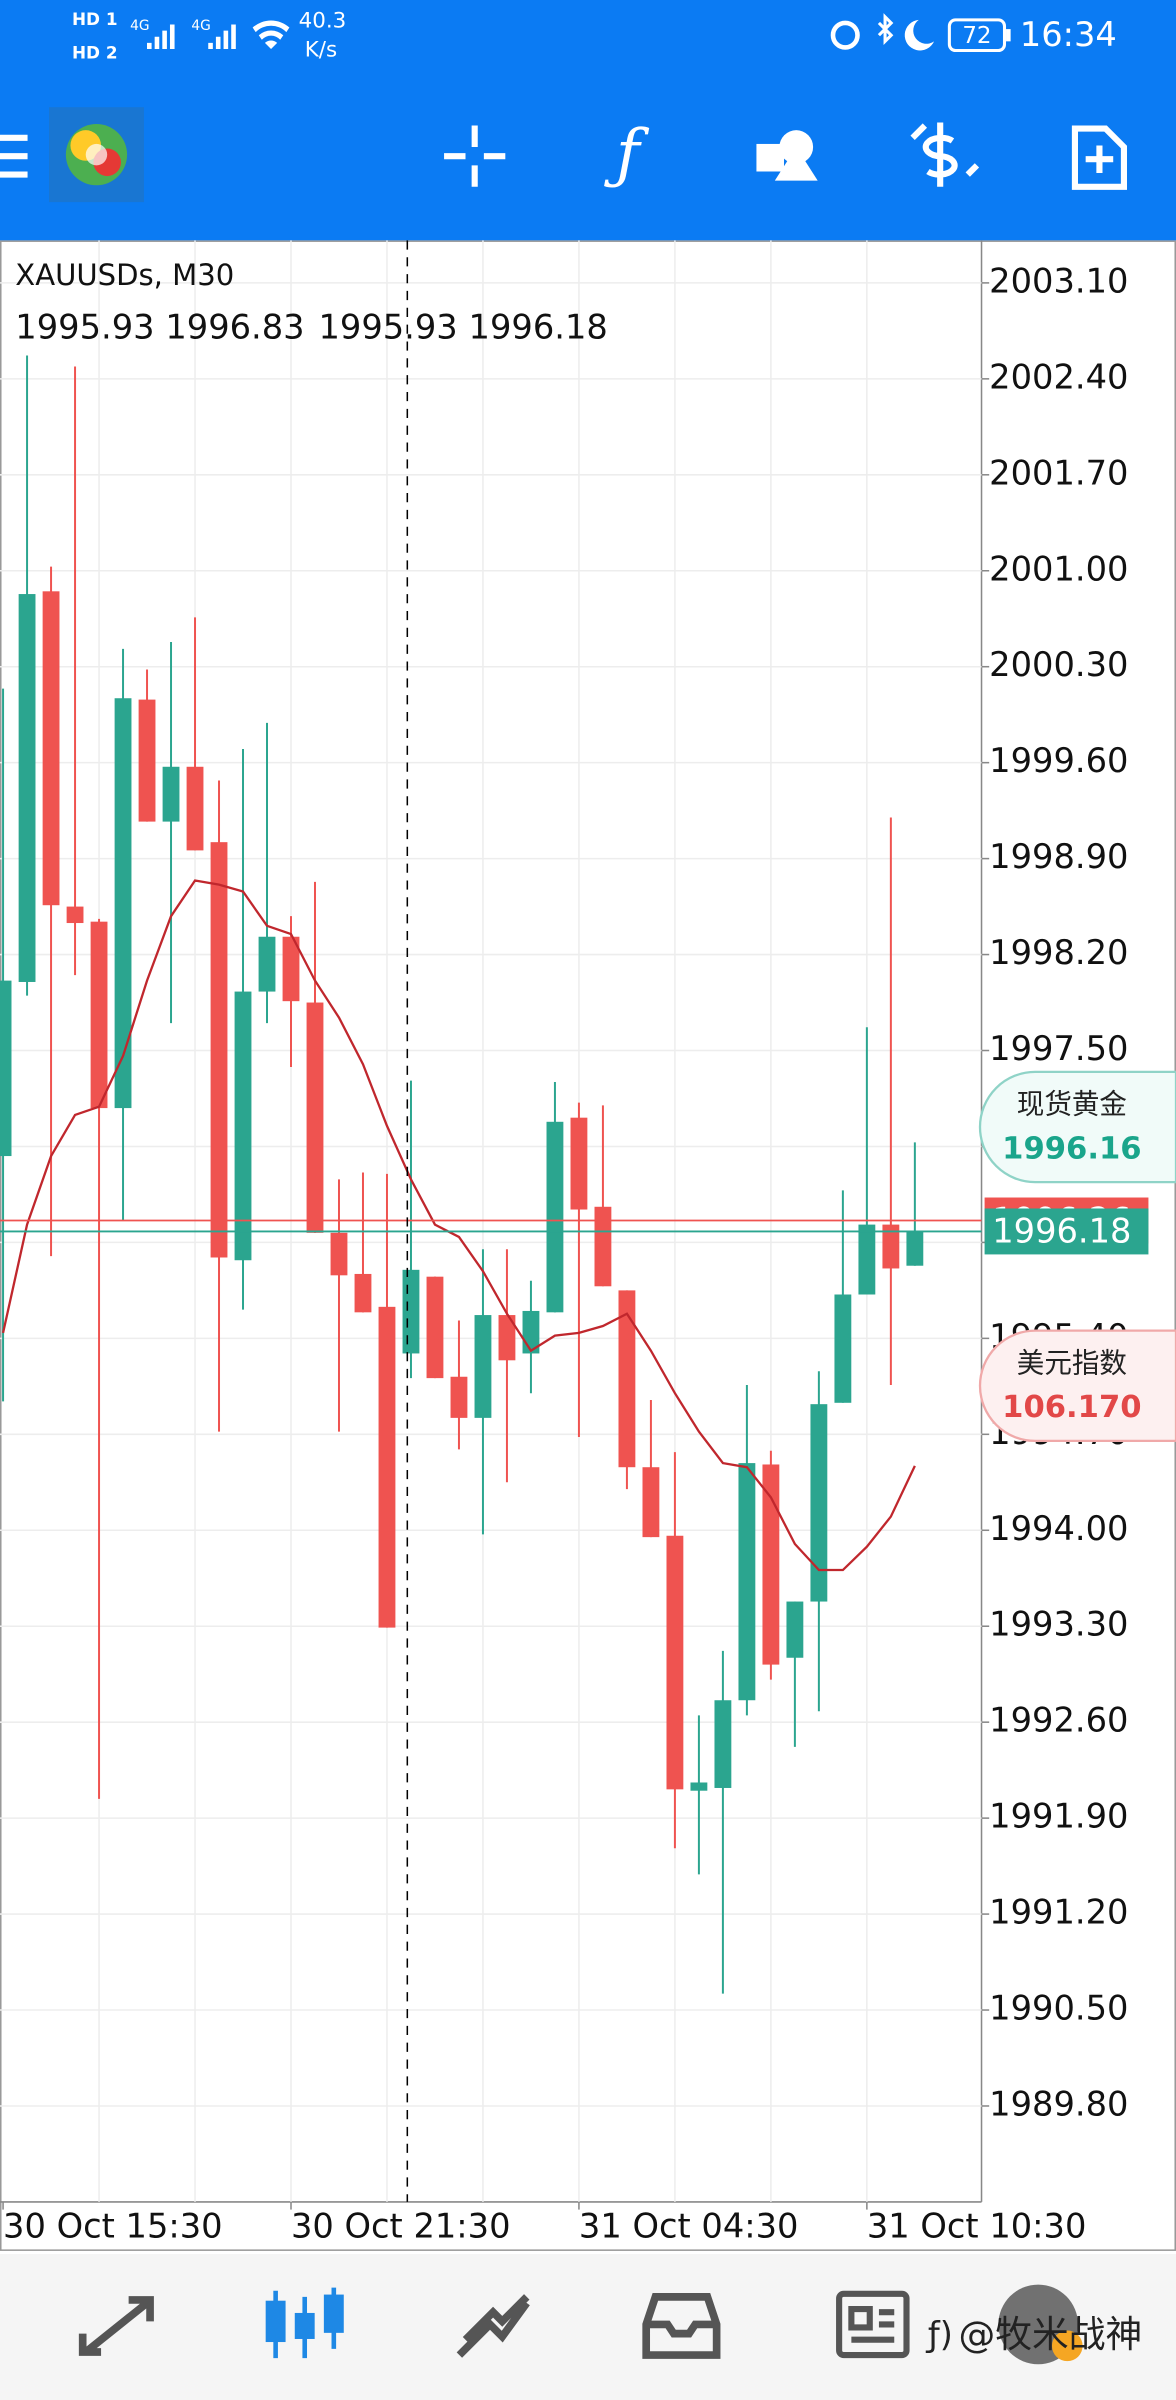 The image size is (1176, 2400). I want to click on badge-dot, so click(1067, 2346).